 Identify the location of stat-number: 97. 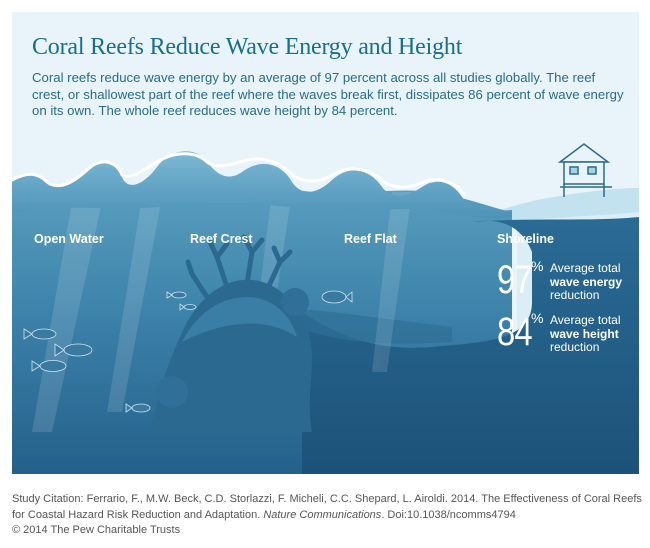
(515, 280).